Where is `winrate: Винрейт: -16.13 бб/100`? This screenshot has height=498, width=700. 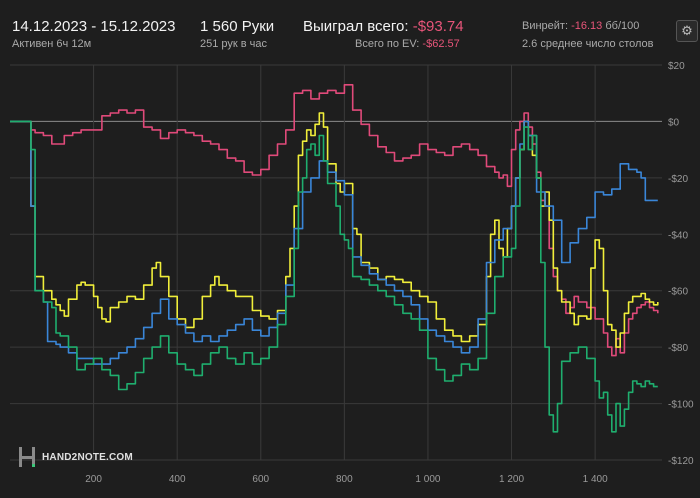 winrate: Винрейт: -16.13 бб/100 is located at coordinates (580, 26).